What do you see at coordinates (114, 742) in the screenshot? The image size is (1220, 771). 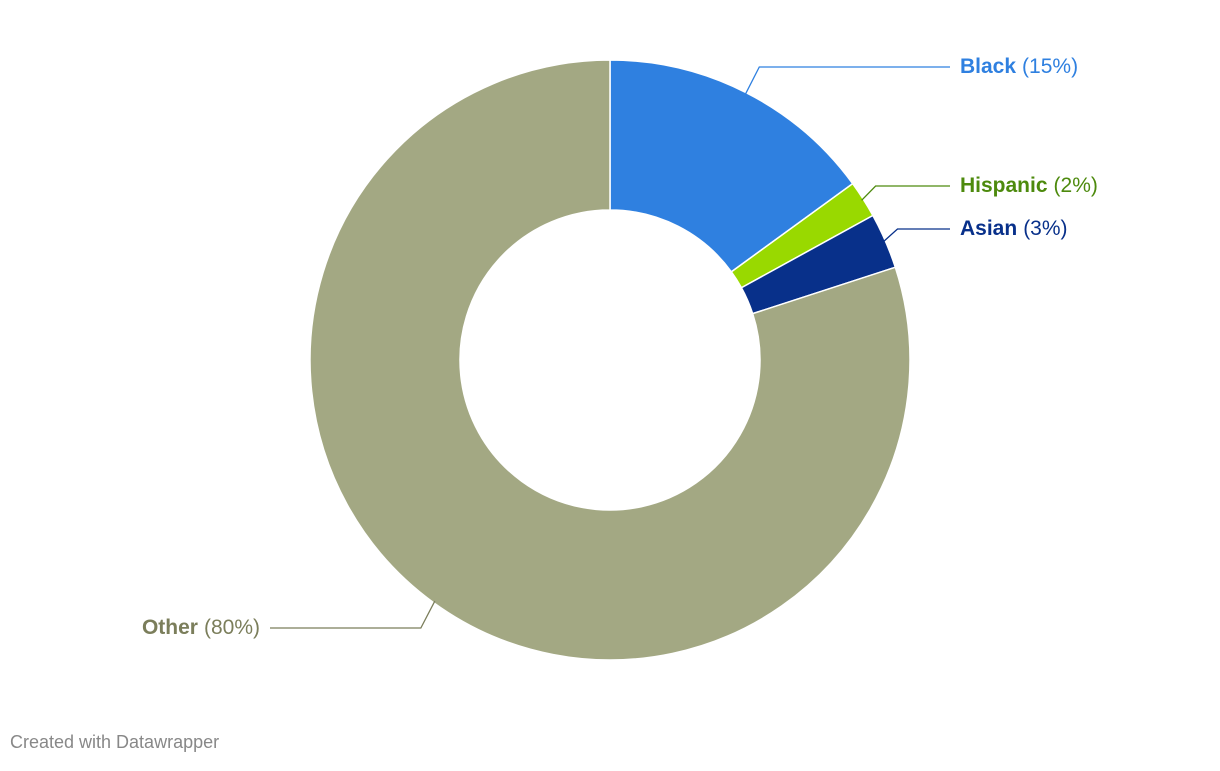 I see `credit: Created with Datawrapper` at bounding box center [114, 742].